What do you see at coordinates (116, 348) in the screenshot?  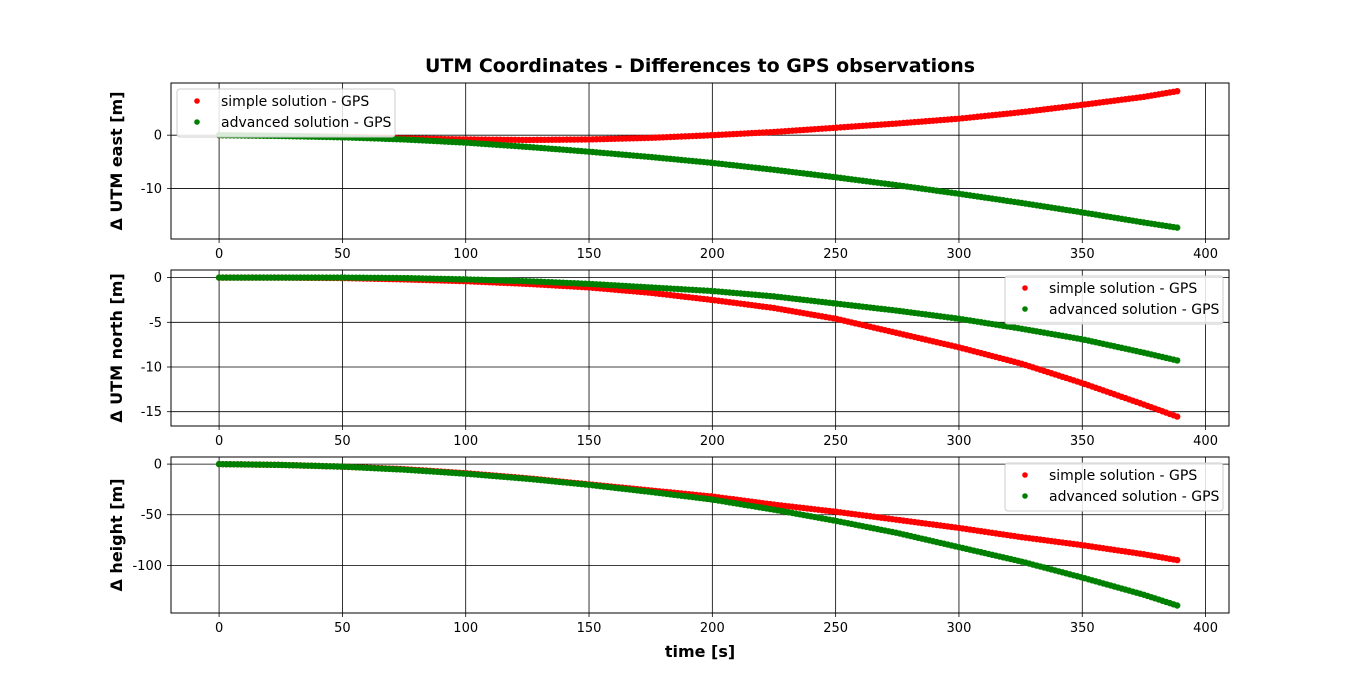 I see `y-axis-label: Δ UTM north [m]` at bounding box center [116, 348].